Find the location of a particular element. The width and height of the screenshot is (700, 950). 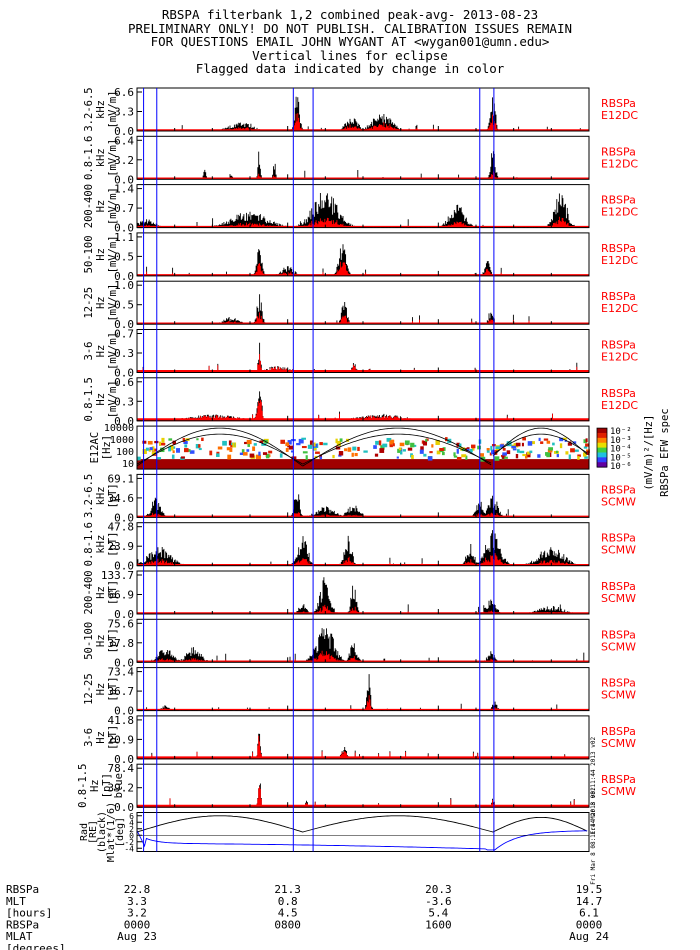

y-tick-label: 75.6 is located at coordinates (121, 623).